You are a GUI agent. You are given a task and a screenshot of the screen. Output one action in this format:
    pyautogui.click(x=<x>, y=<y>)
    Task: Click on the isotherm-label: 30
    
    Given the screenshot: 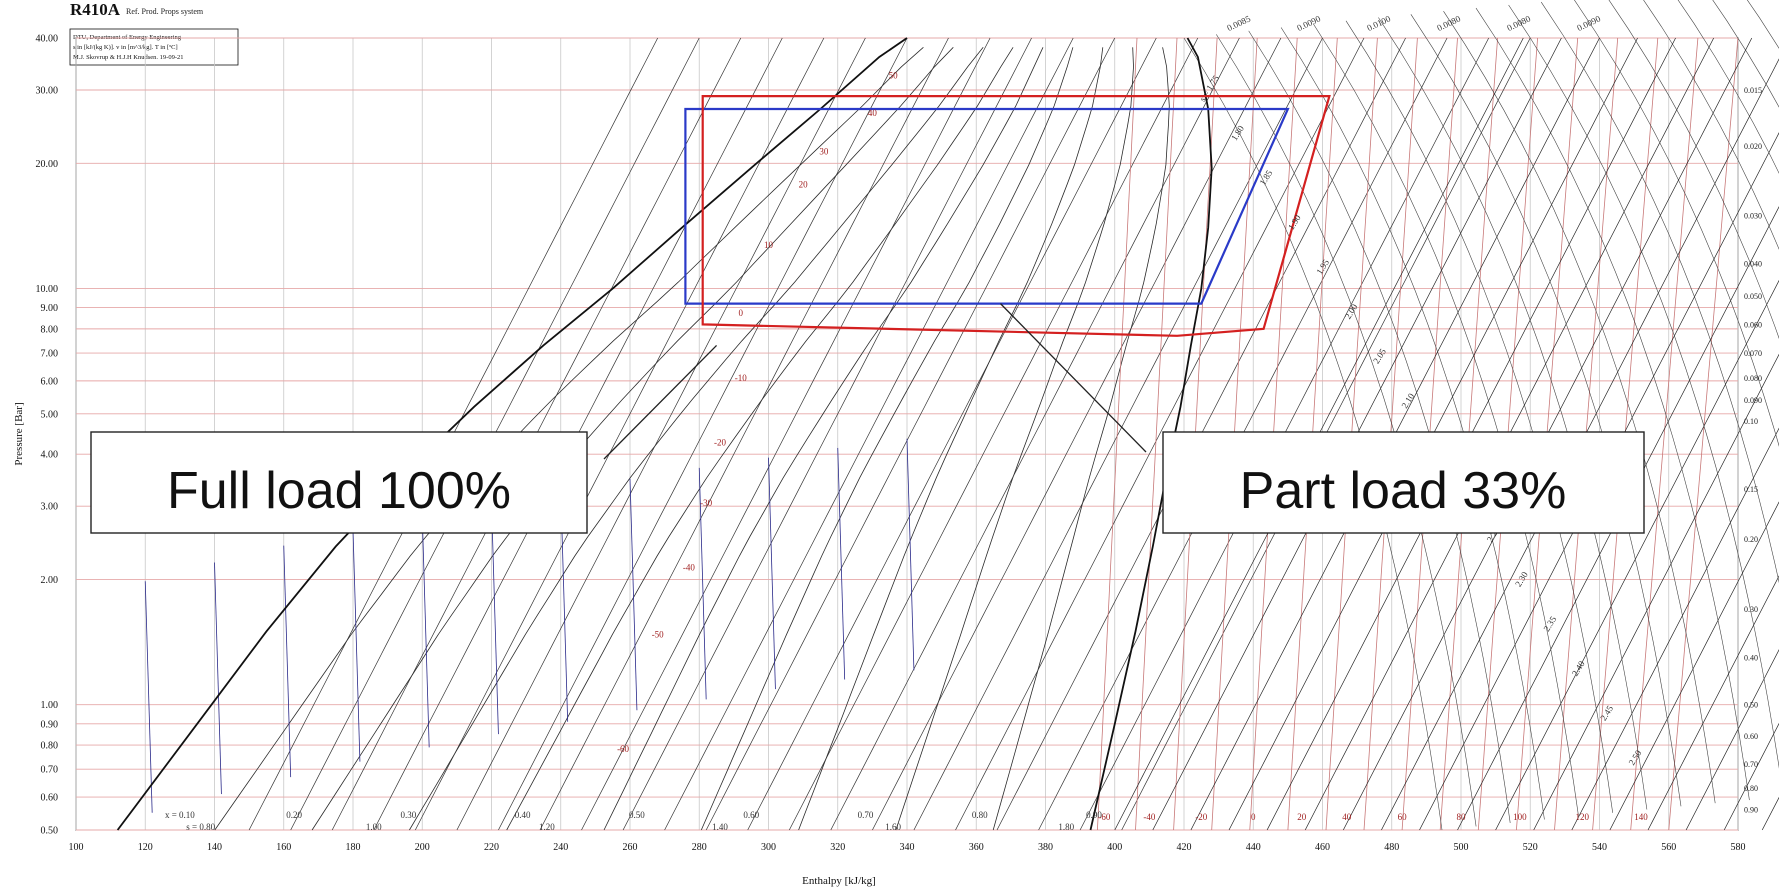 What is the action you would take?
    pyautogui.click(x=824, y=151)
    